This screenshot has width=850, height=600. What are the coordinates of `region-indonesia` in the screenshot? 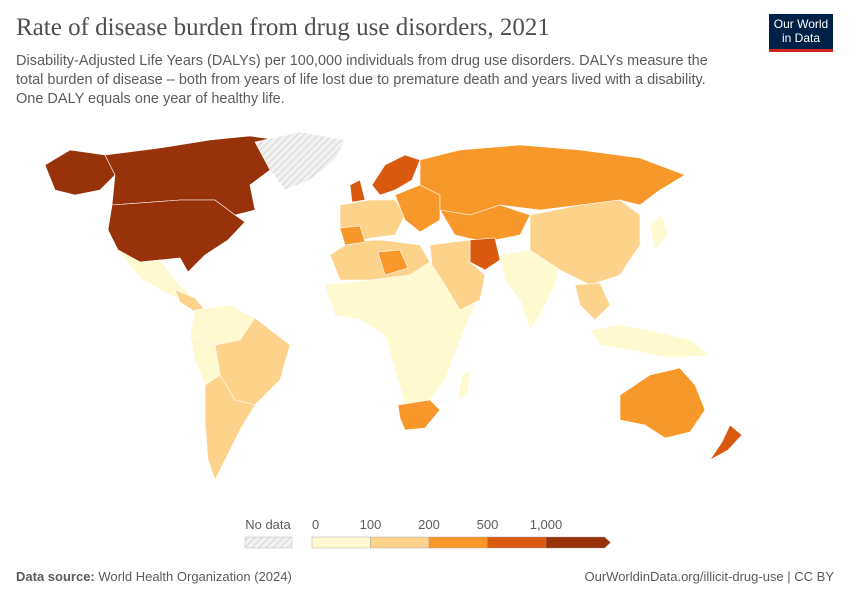 It's located at (650, 341).